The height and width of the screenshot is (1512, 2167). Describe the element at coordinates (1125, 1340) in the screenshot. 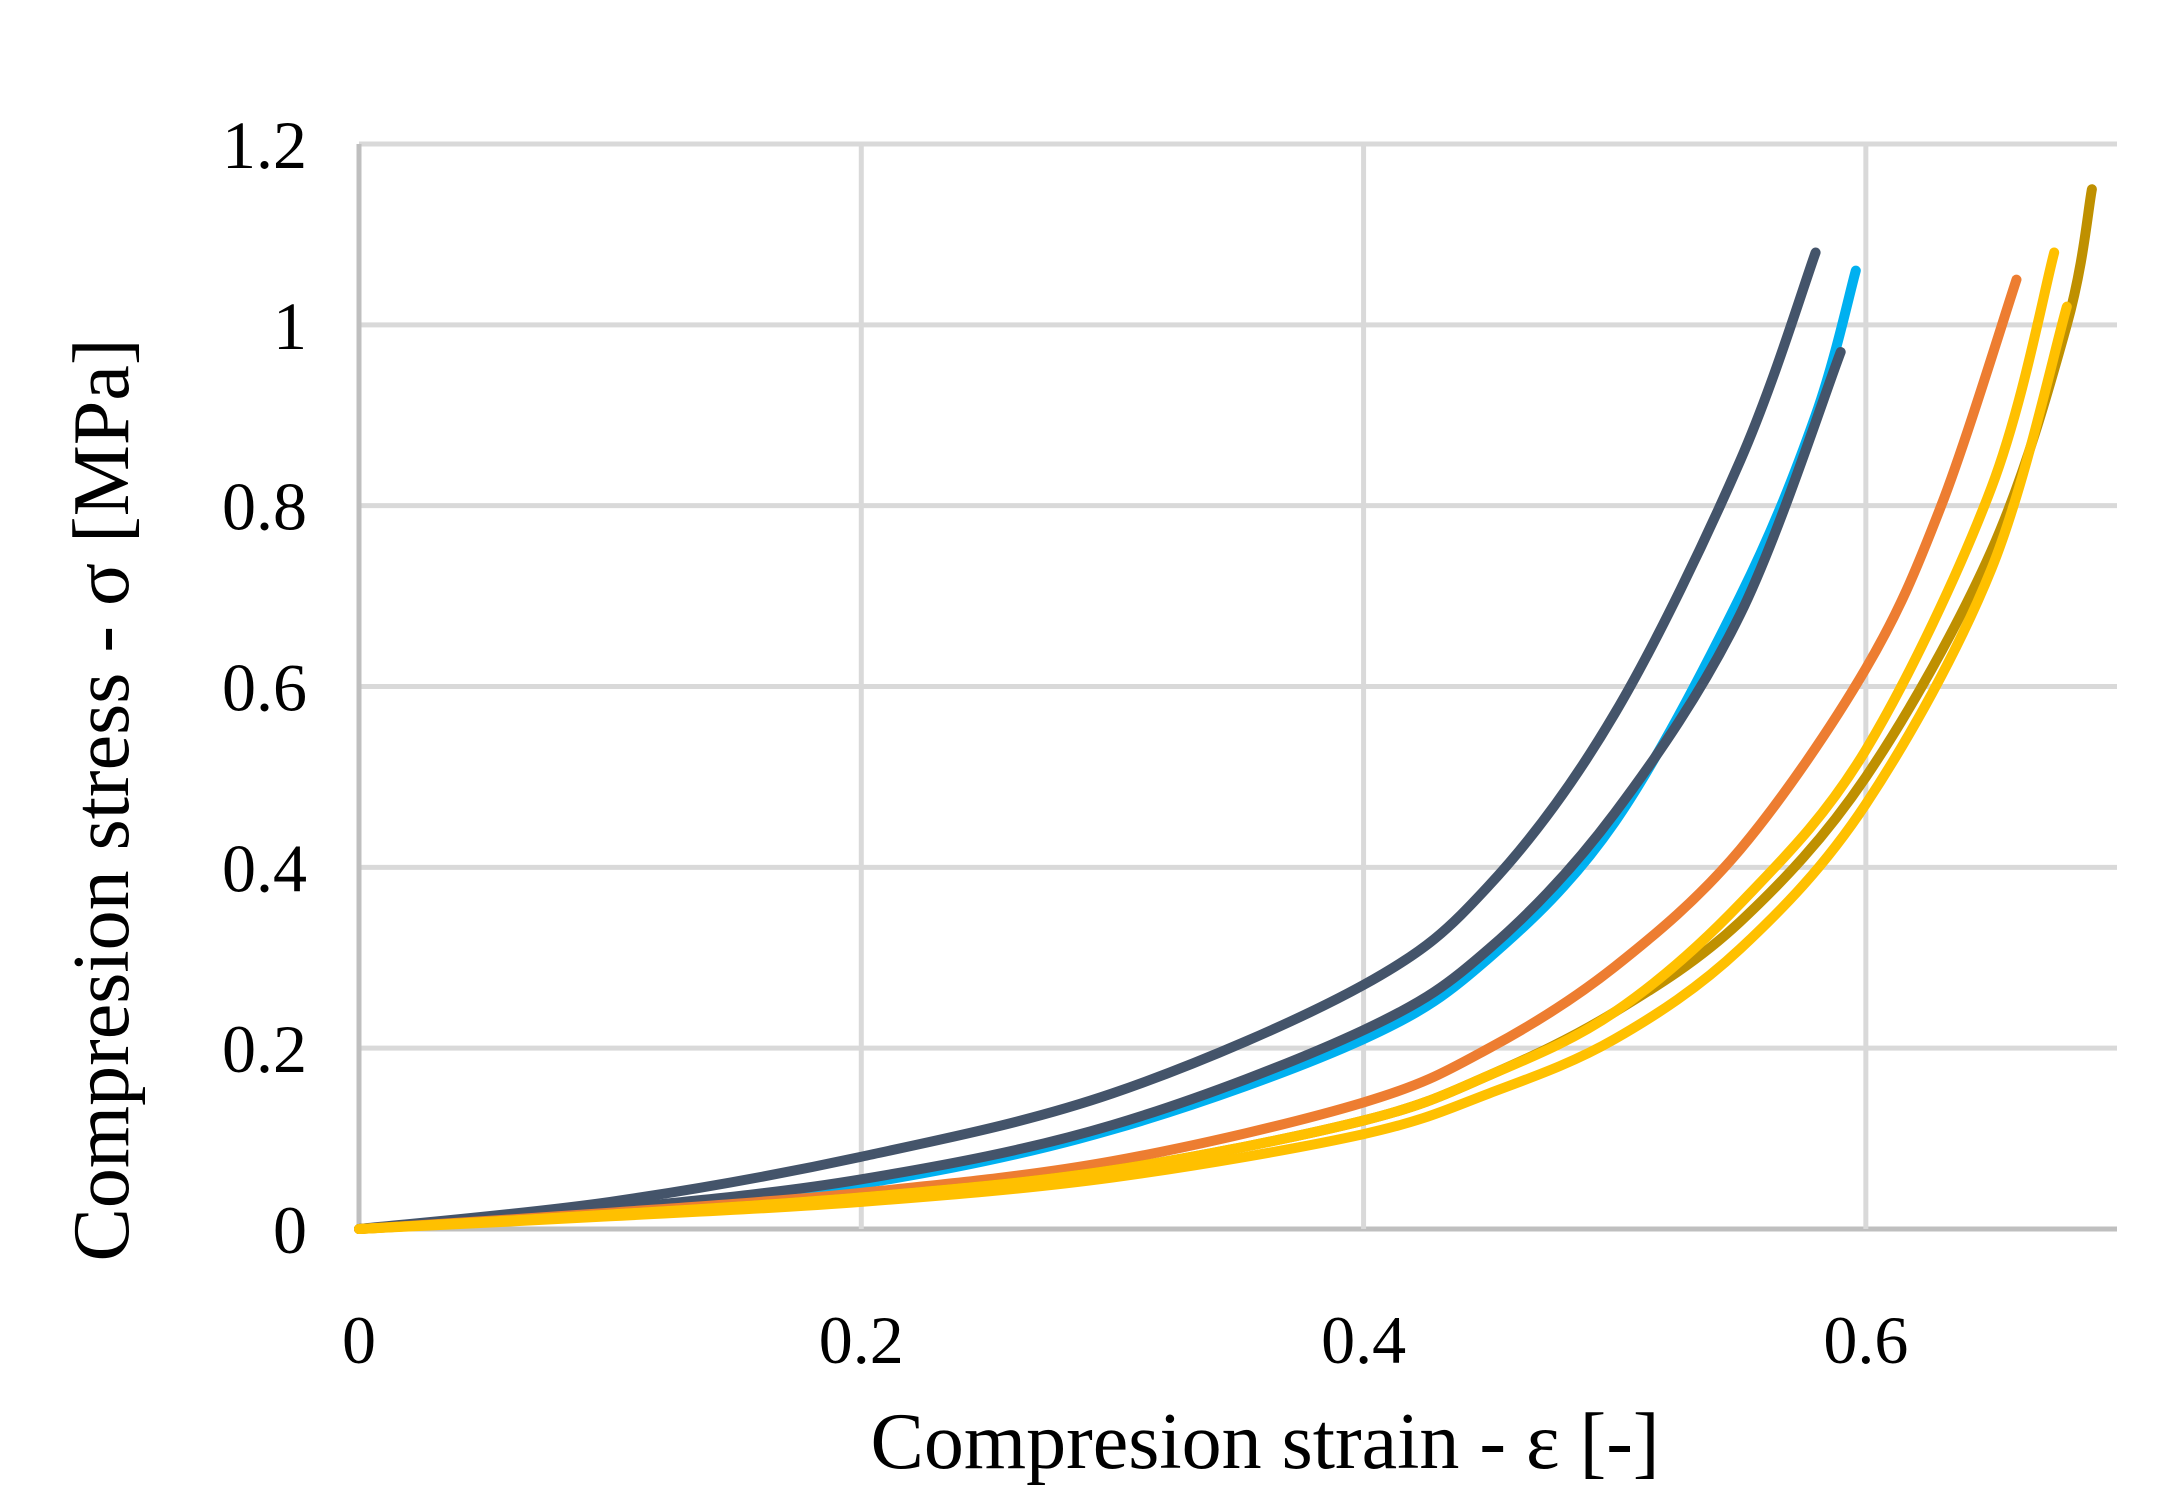

I see `x-axis-ticks: 0 0.2 0.4 0.6` at that location.